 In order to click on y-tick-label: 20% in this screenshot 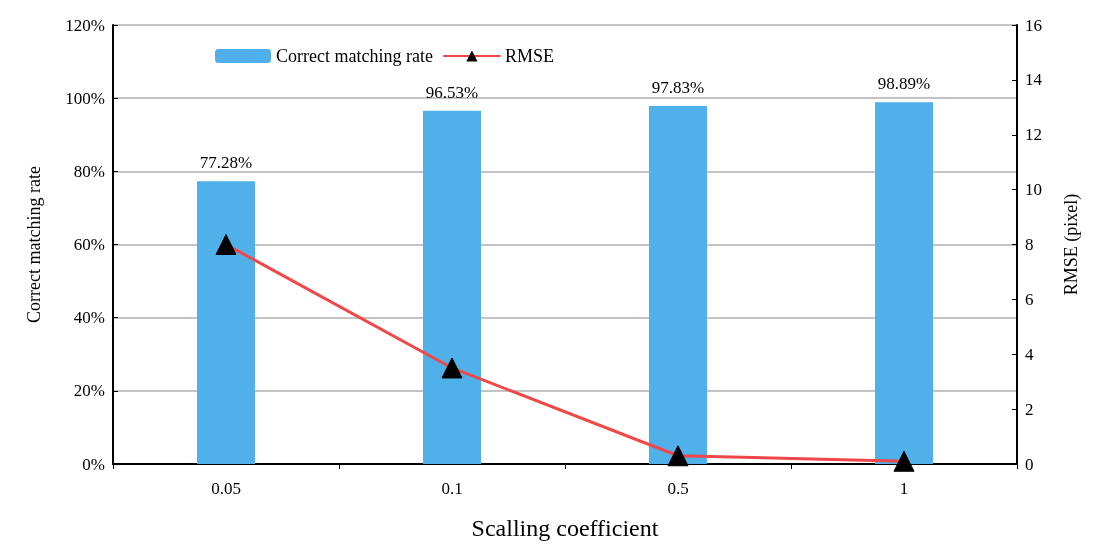, I will do `click(89, 391)`.